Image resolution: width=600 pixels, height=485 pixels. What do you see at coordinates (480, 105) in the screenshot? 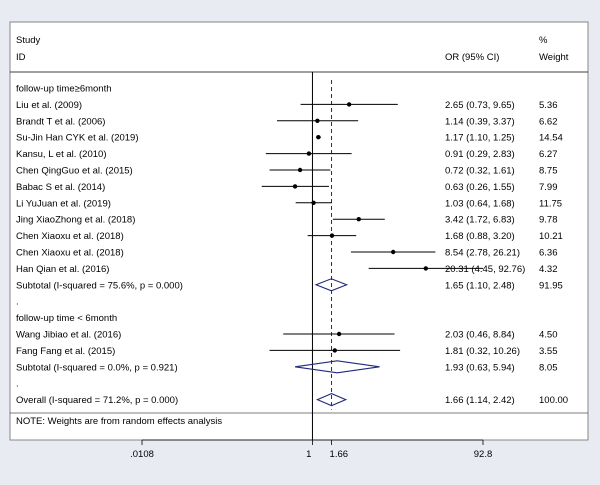
I see `study-or-ci-g0-s0: 2.65 (0.73, 9.65)` at bounding box center [480, 105].